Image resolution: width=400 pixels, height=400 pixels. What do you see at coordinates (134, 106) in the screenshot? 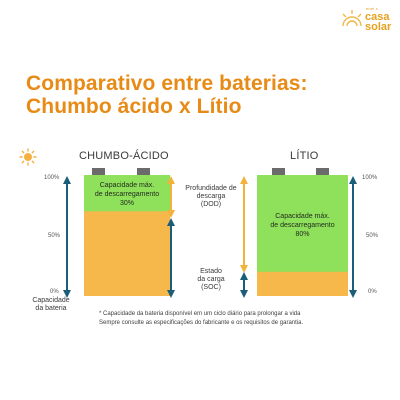
I see `page-title-line2: Chumbo ácido x Lítio` at bounding box center [134, 106].